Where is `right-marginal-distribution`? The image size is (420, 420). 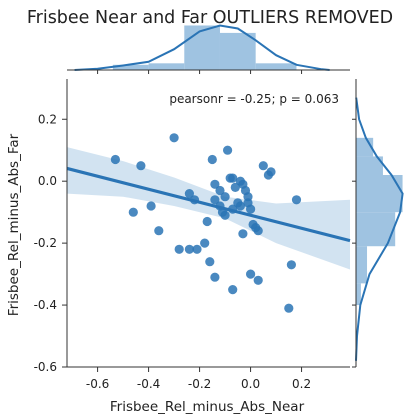 right-marginal-distribution is located at coordinates (378, 223).